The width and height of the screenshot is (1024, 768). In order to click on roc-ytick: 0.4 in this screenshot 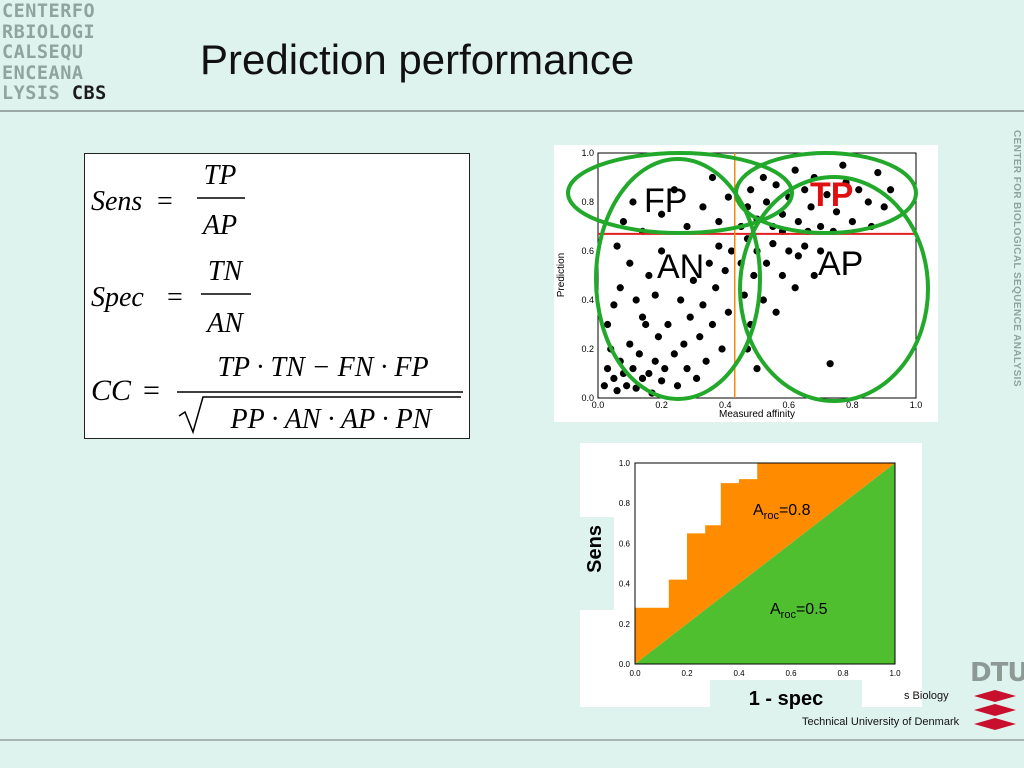, I will do `click(625, 584)`.